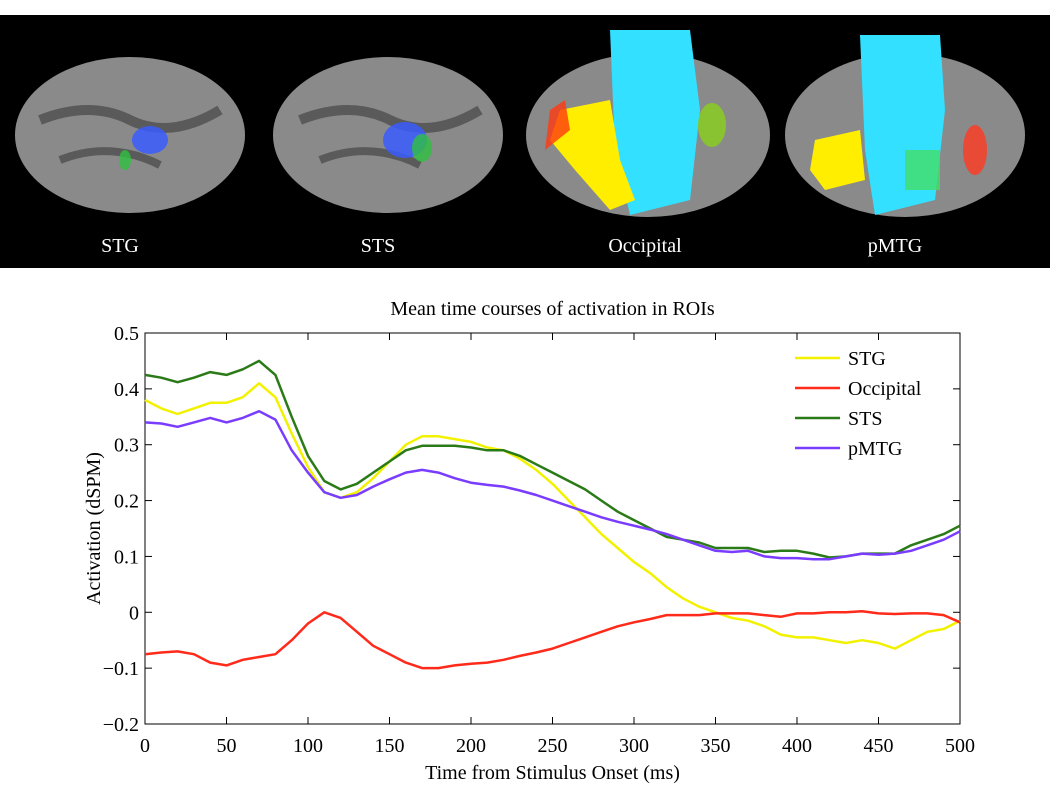  Describe the element at coordinates (865, 419) in the screenshot. I see `legend-label: STS` at that location.